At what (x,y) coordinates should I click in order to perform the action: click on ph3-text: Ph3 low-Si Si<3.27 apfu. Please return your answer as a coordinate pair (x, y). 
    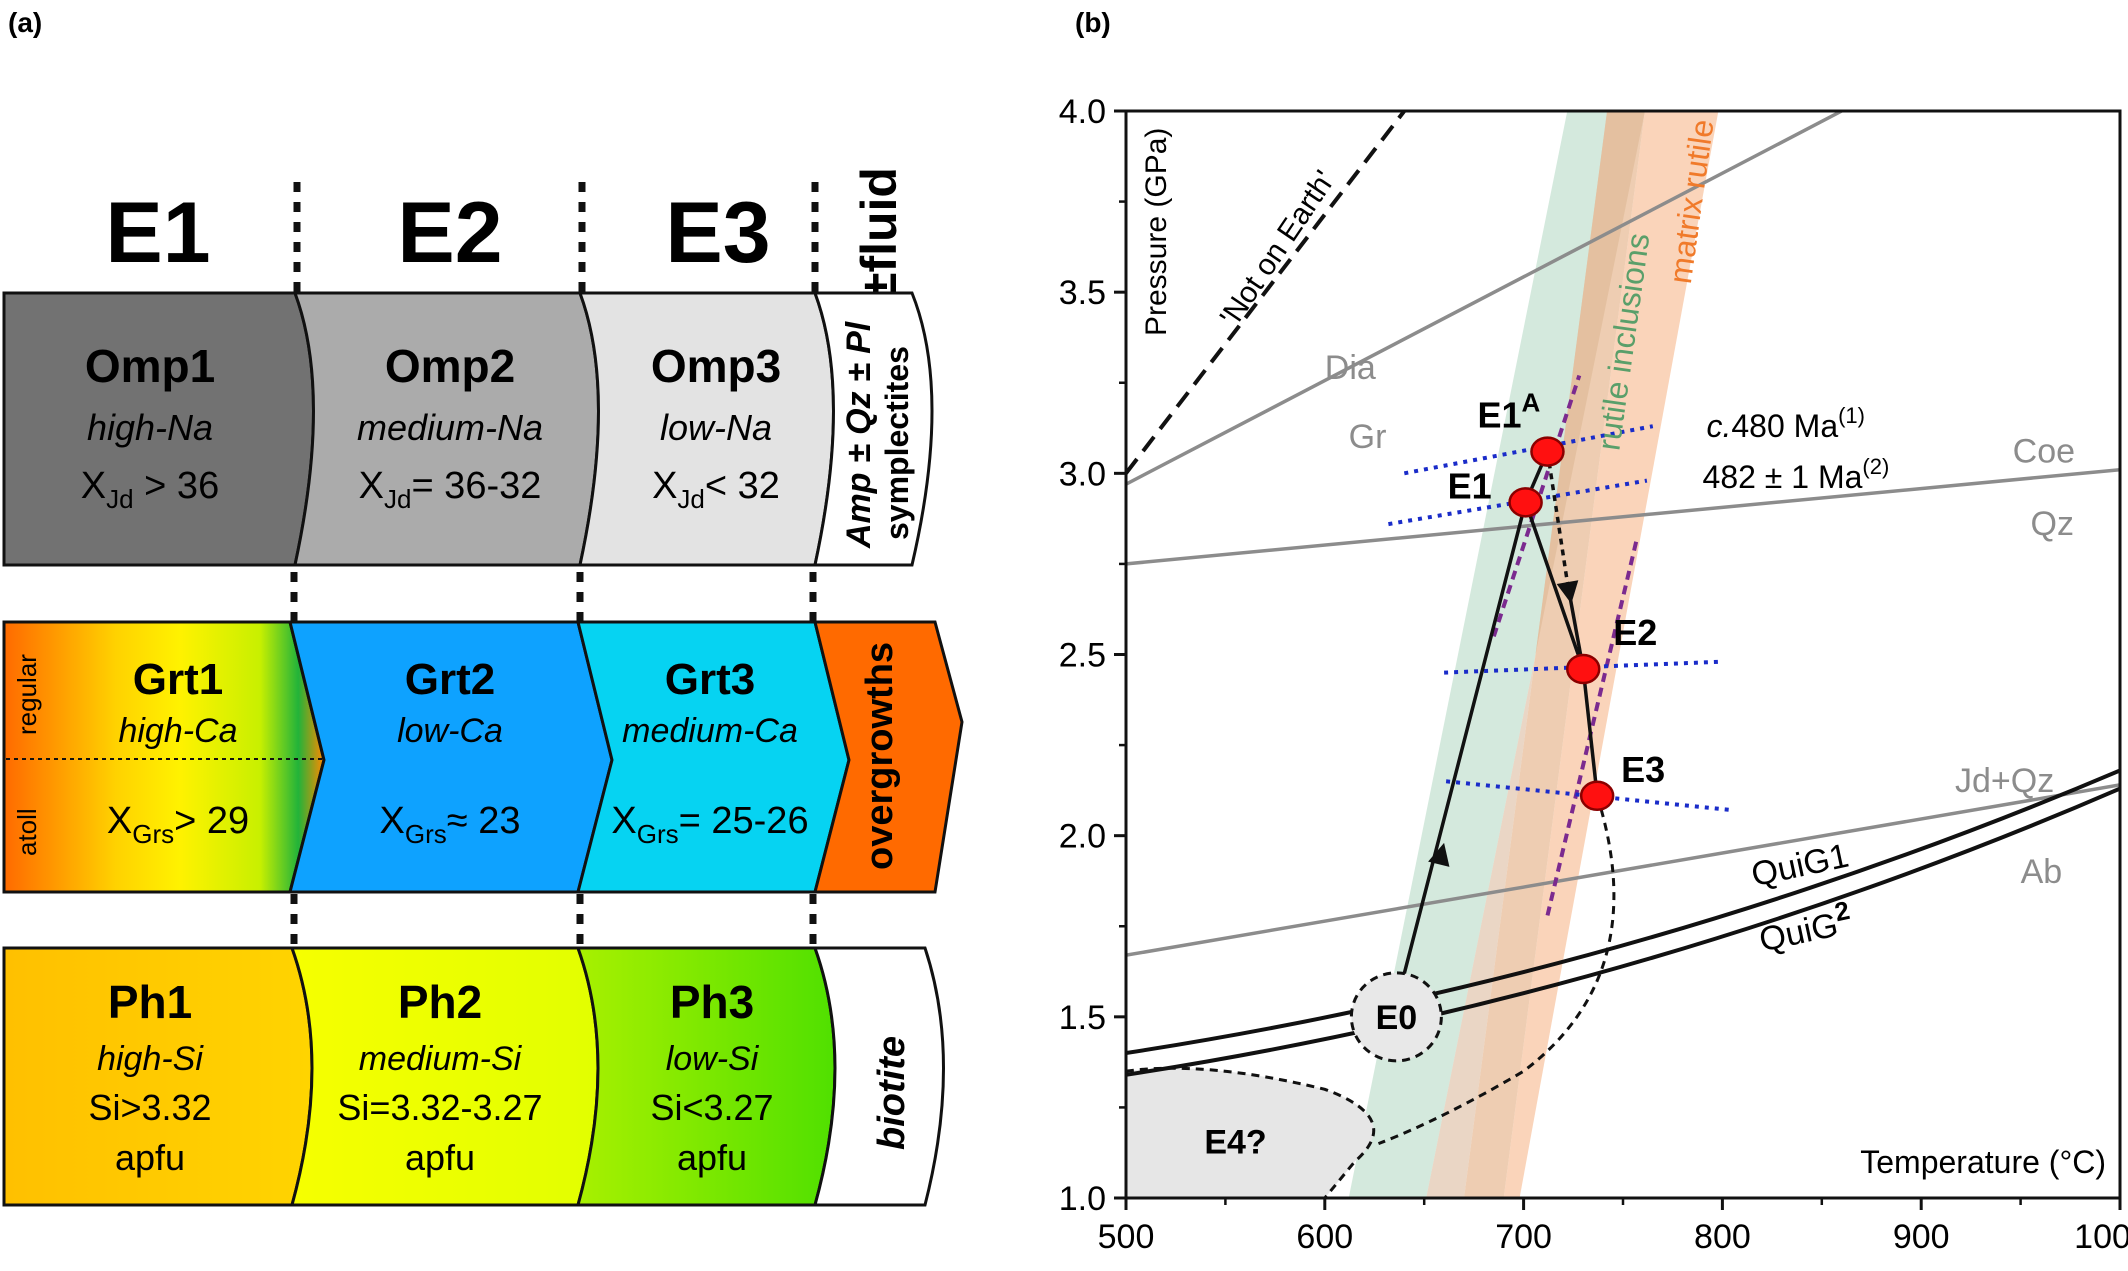
    Looking at the image, I should click on (711, 1077).